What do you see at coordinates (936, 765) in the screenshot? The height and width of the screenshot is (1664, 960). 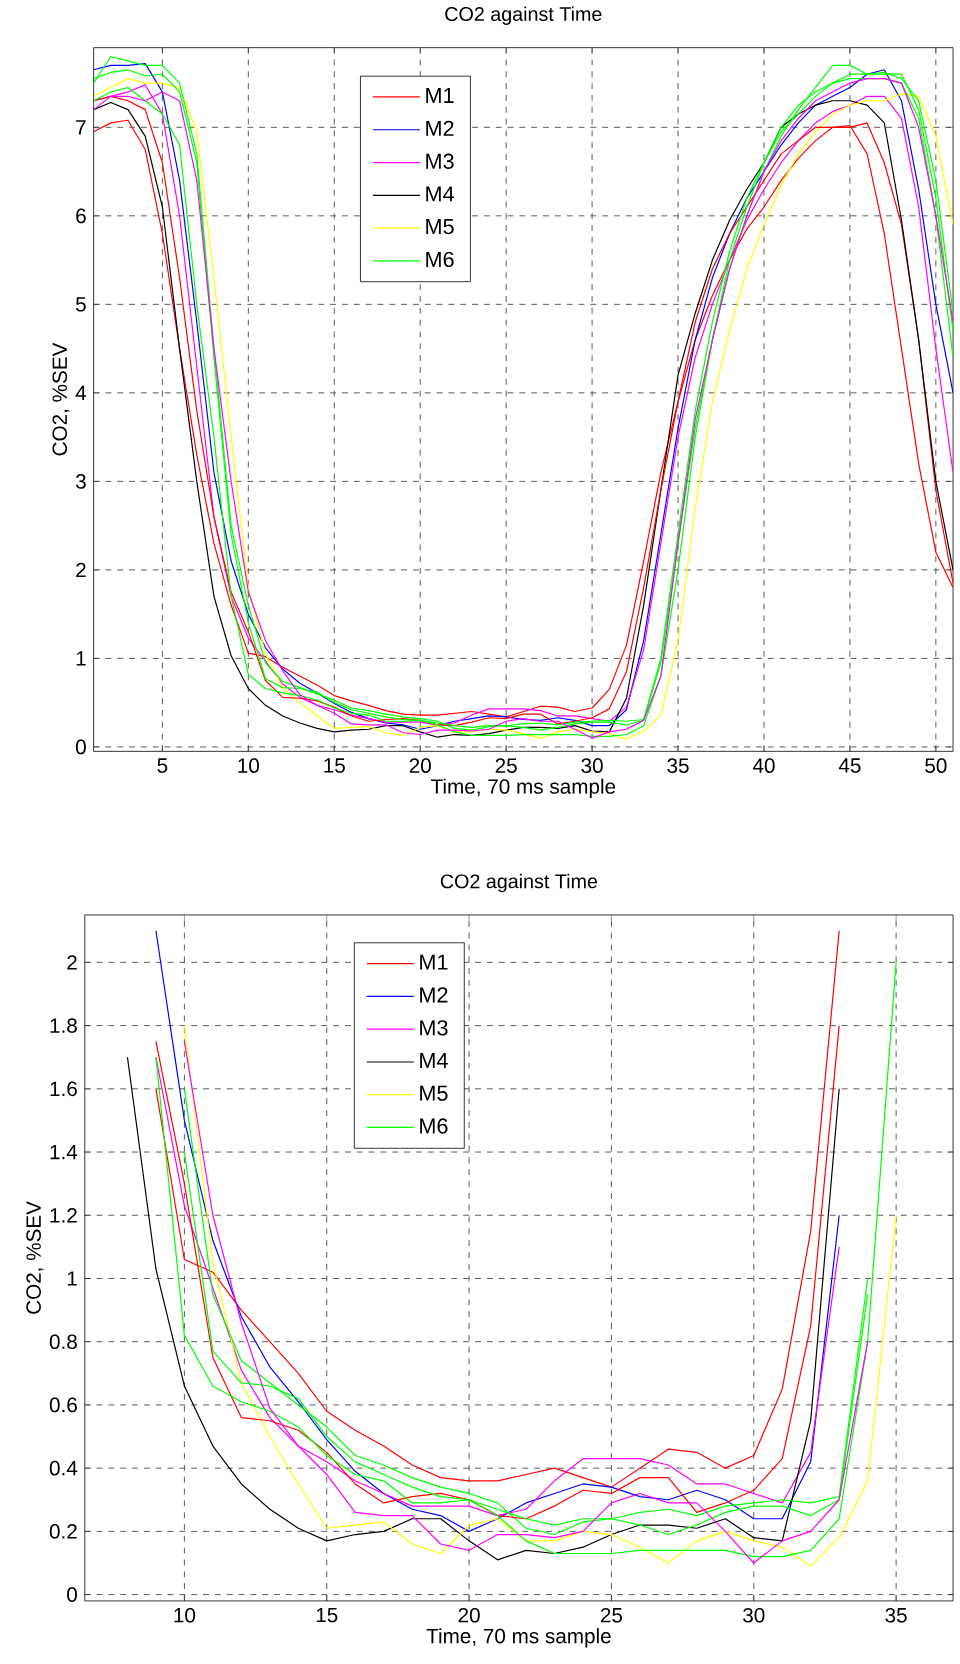 I see `x-tick-label: 50` at bounding box center [936, 765].